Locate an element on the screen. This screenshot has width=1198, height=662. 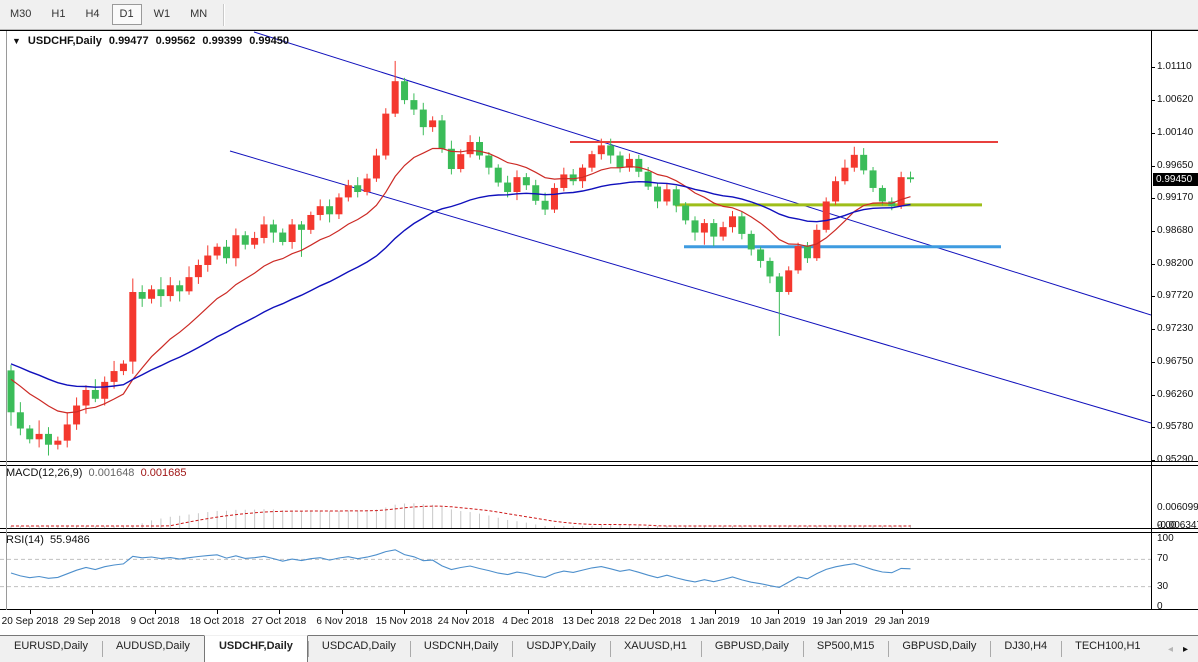
chevron-down-icon: ▼ is located at coordinates (16, 41).